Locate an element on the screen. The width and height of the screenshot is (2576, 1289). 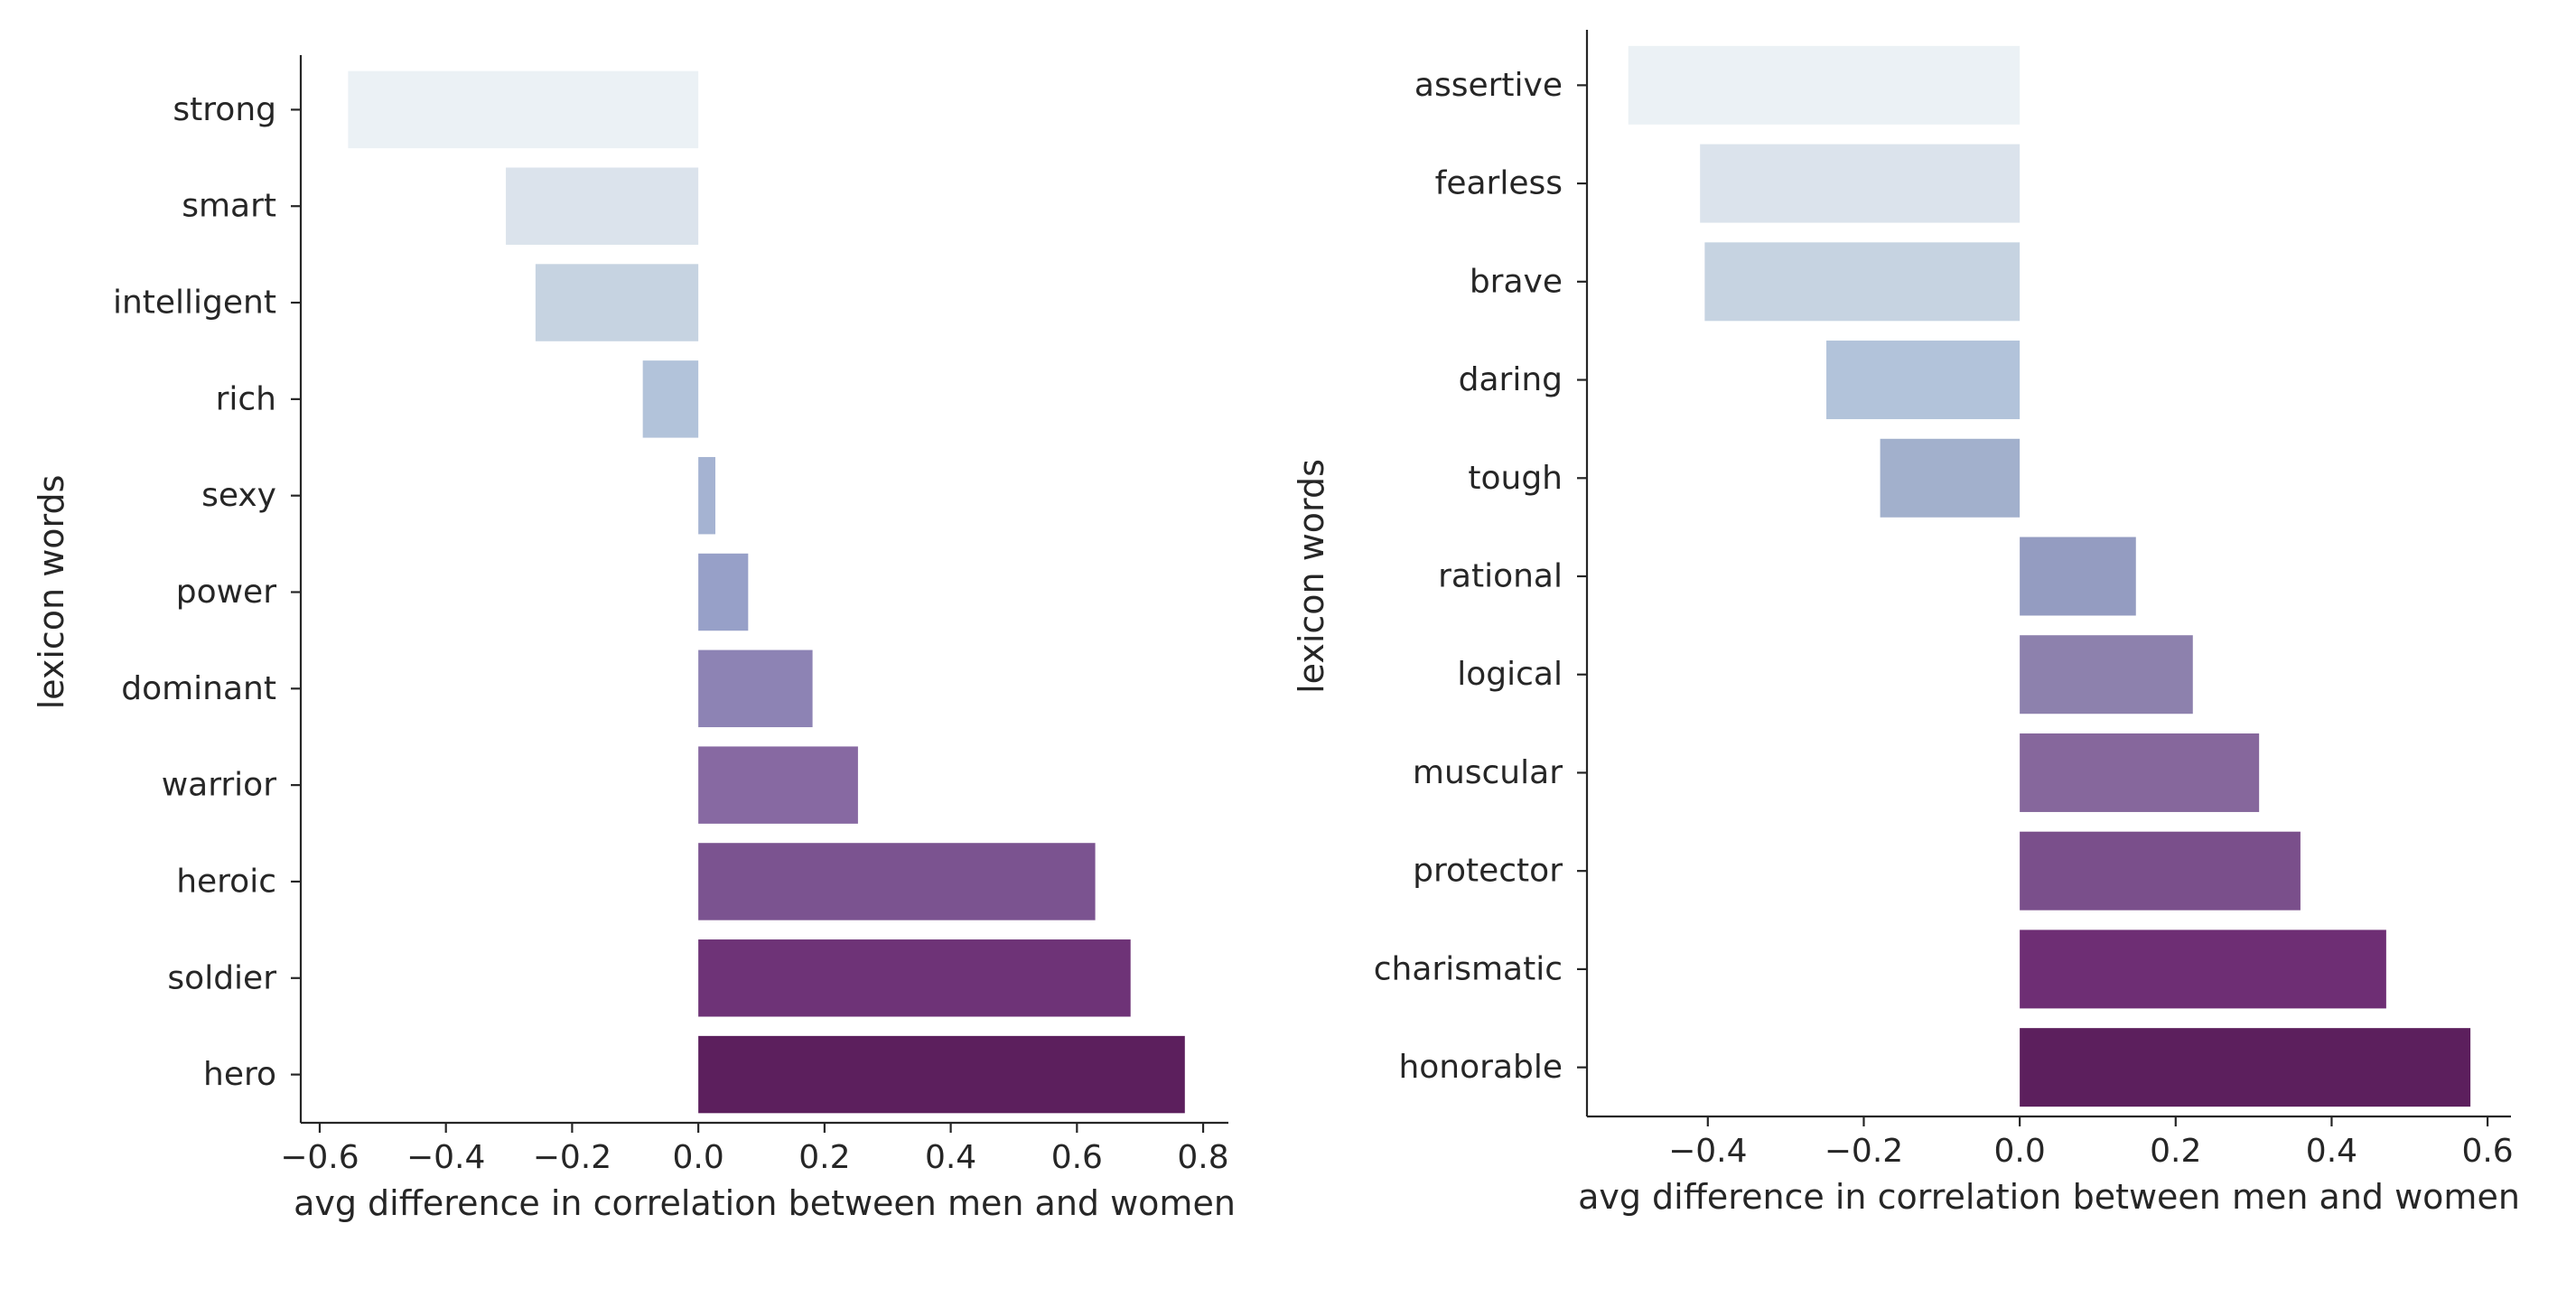
y-tick-label-honorable: honorable is located at coordinates (1480, 1067).